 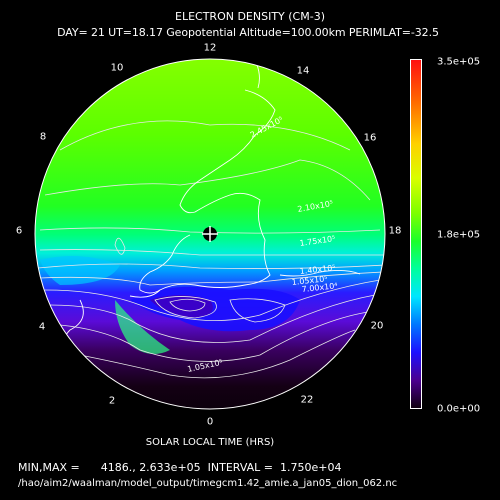 What do you see at coordinates (250, 16) in the screenshot?
I see `plot-title: ELECTRON DENSITY (CM-3)` at bounding box center [250, 16].